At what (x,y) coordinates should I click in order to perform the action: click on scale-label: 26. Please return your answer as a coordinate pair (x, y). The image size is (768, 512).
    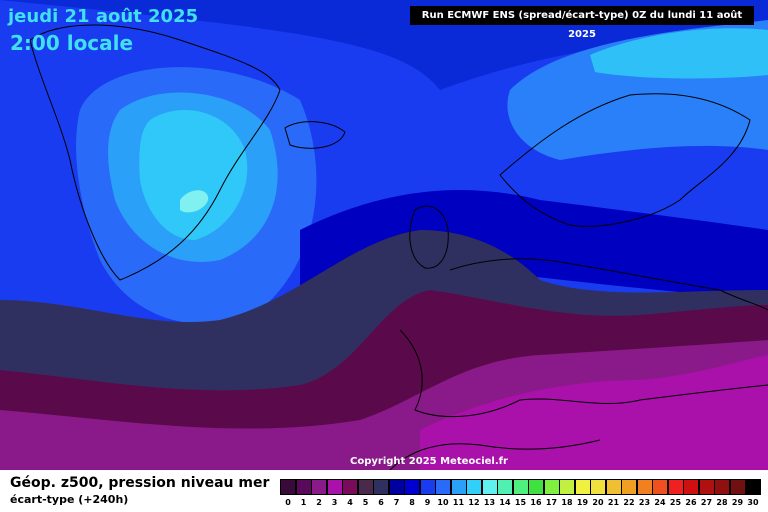
    Looking at the image, I should click on (691, 502).